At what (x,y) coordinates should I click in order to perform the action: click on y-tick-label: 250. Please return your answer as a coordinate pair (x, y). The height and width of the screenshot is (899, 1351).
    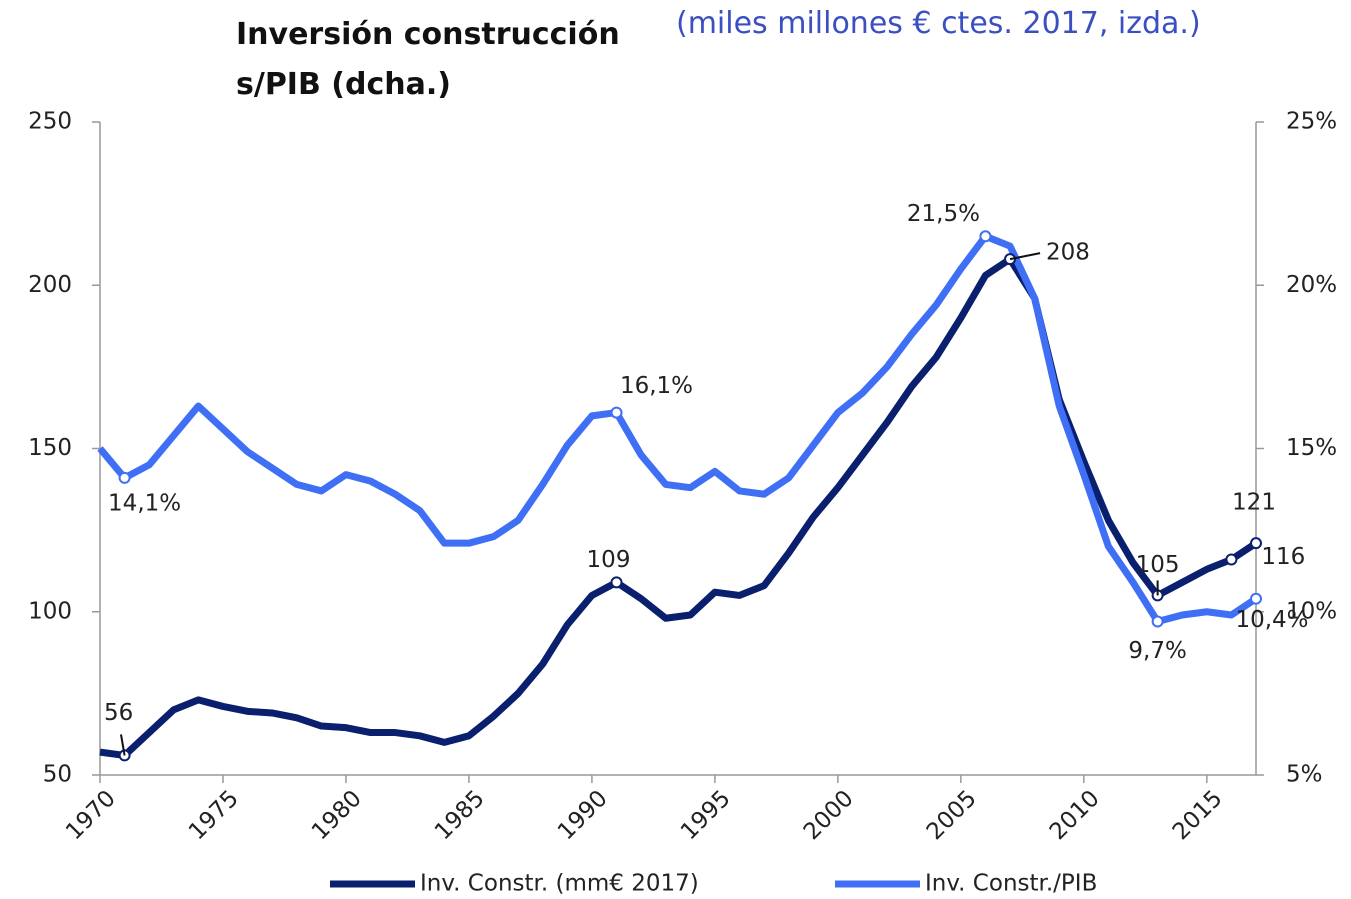
    Looking at the image, I should click on (50, 122).